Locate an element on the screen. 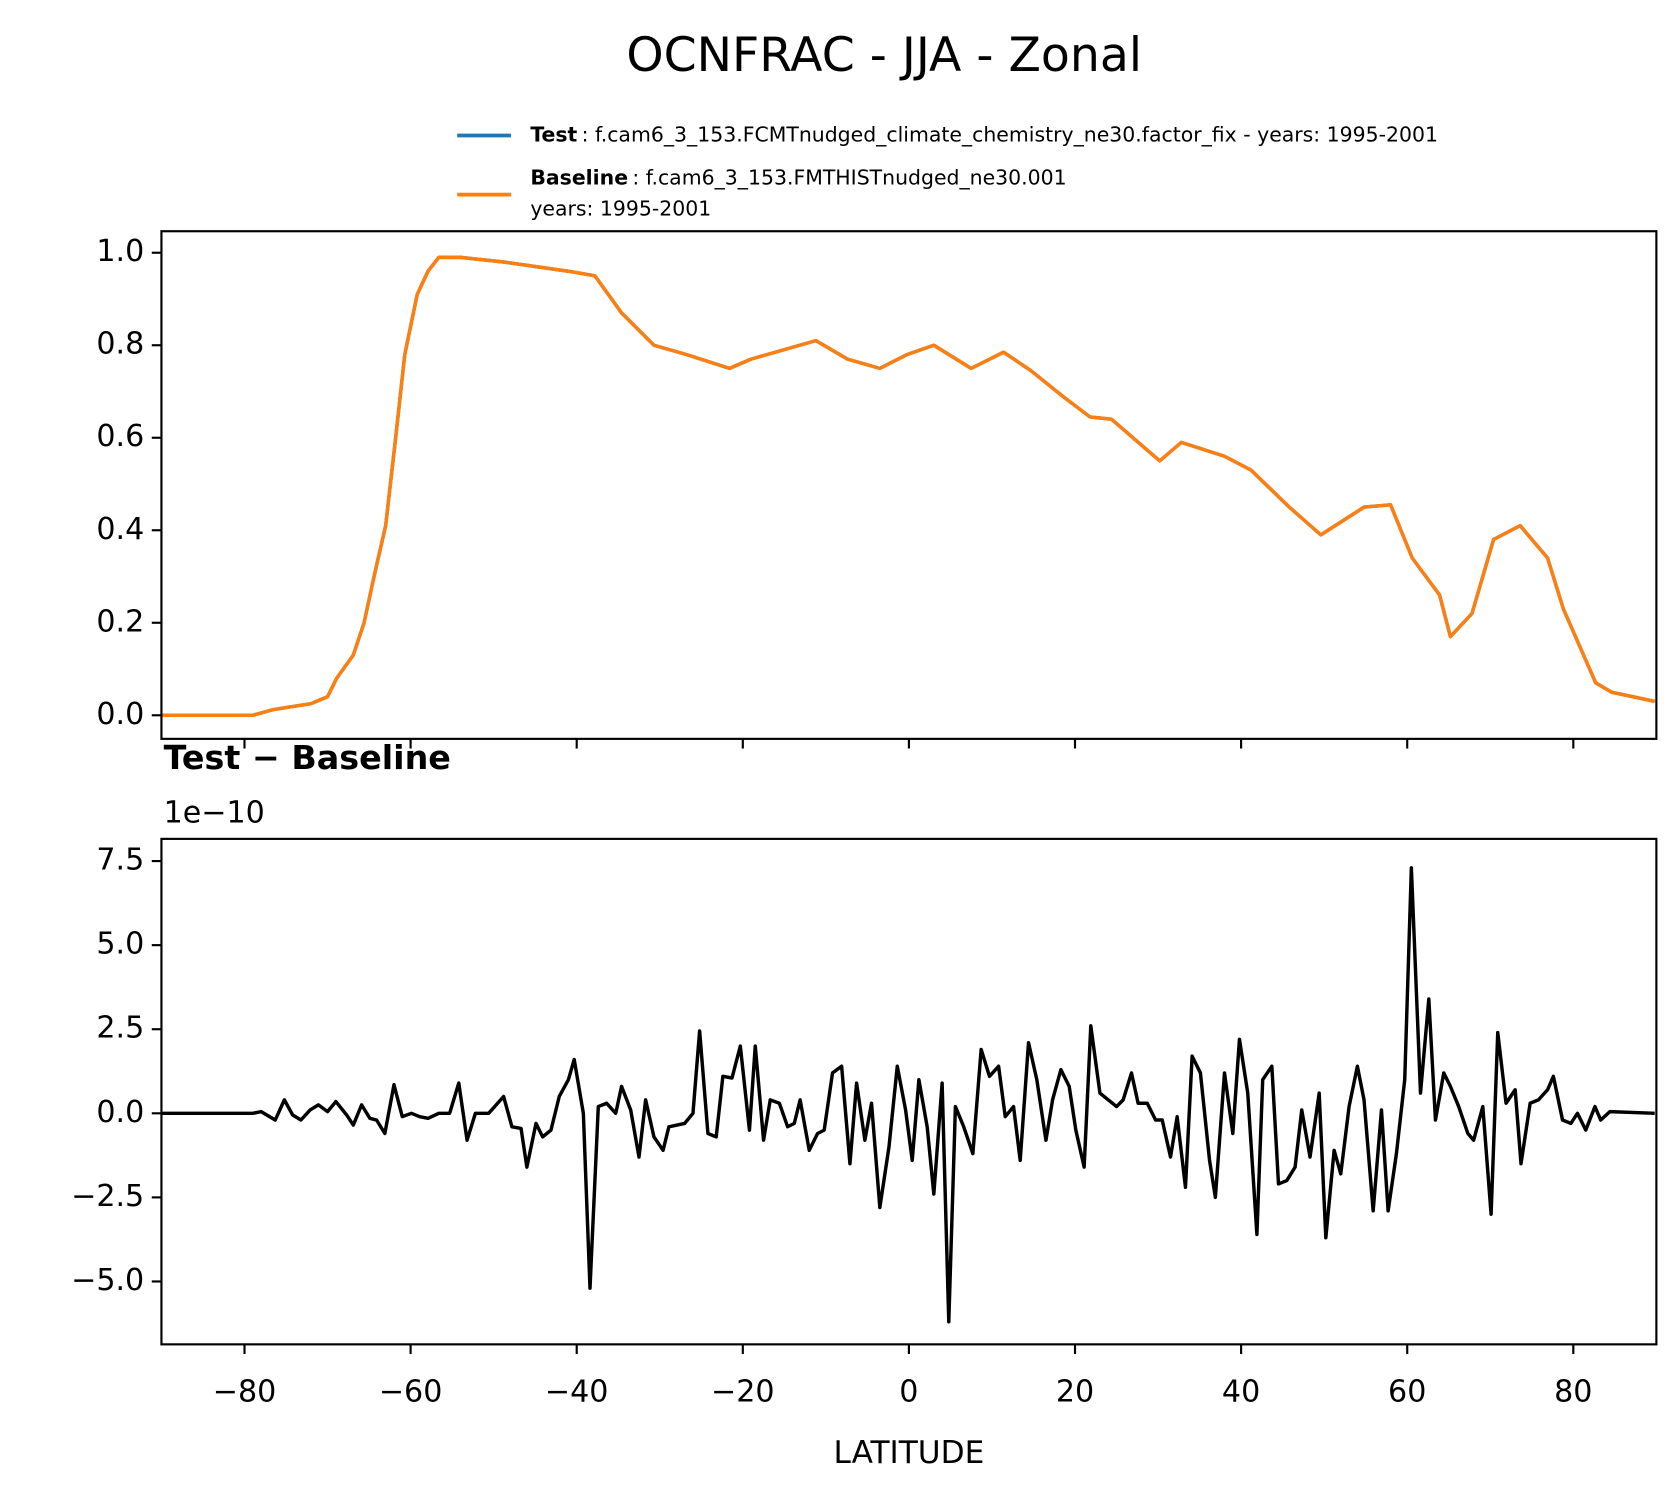 This screenshot has height=1496, width=1678. y-tick-label: 0.6 is located at coordinates (120, 436).